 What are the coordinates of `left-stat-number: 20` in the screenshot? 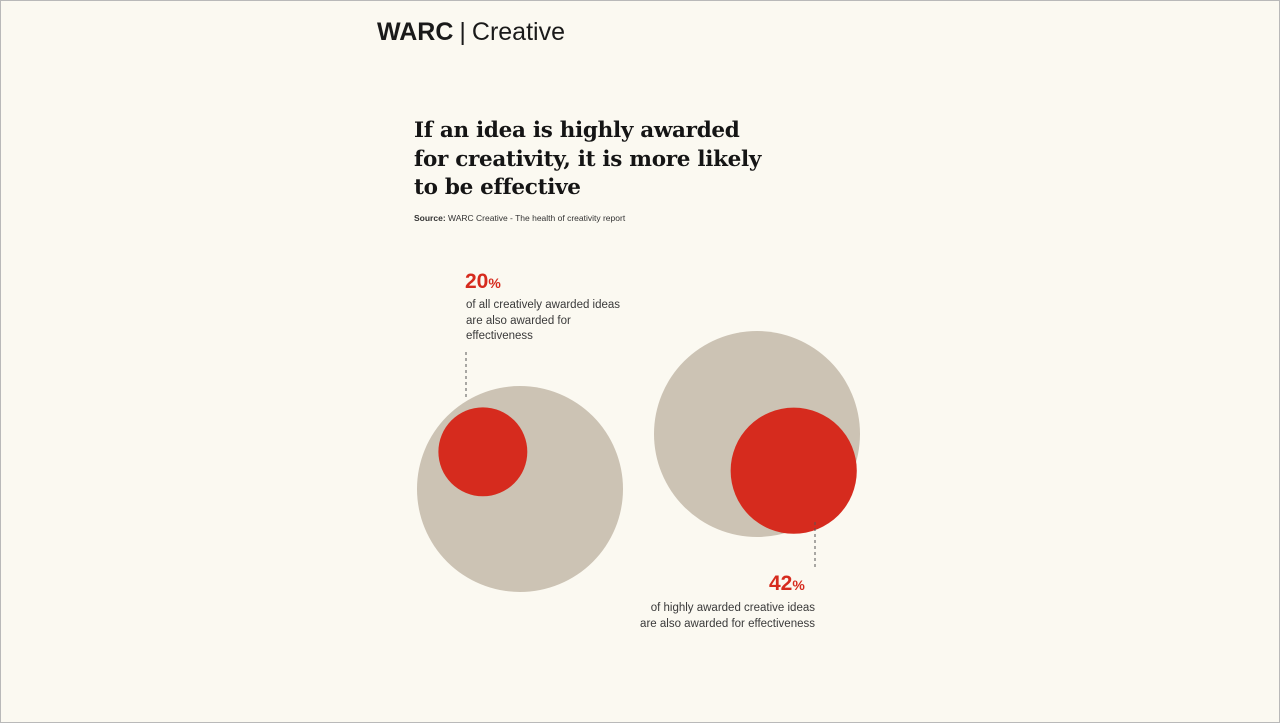 It's located at (477, 281).